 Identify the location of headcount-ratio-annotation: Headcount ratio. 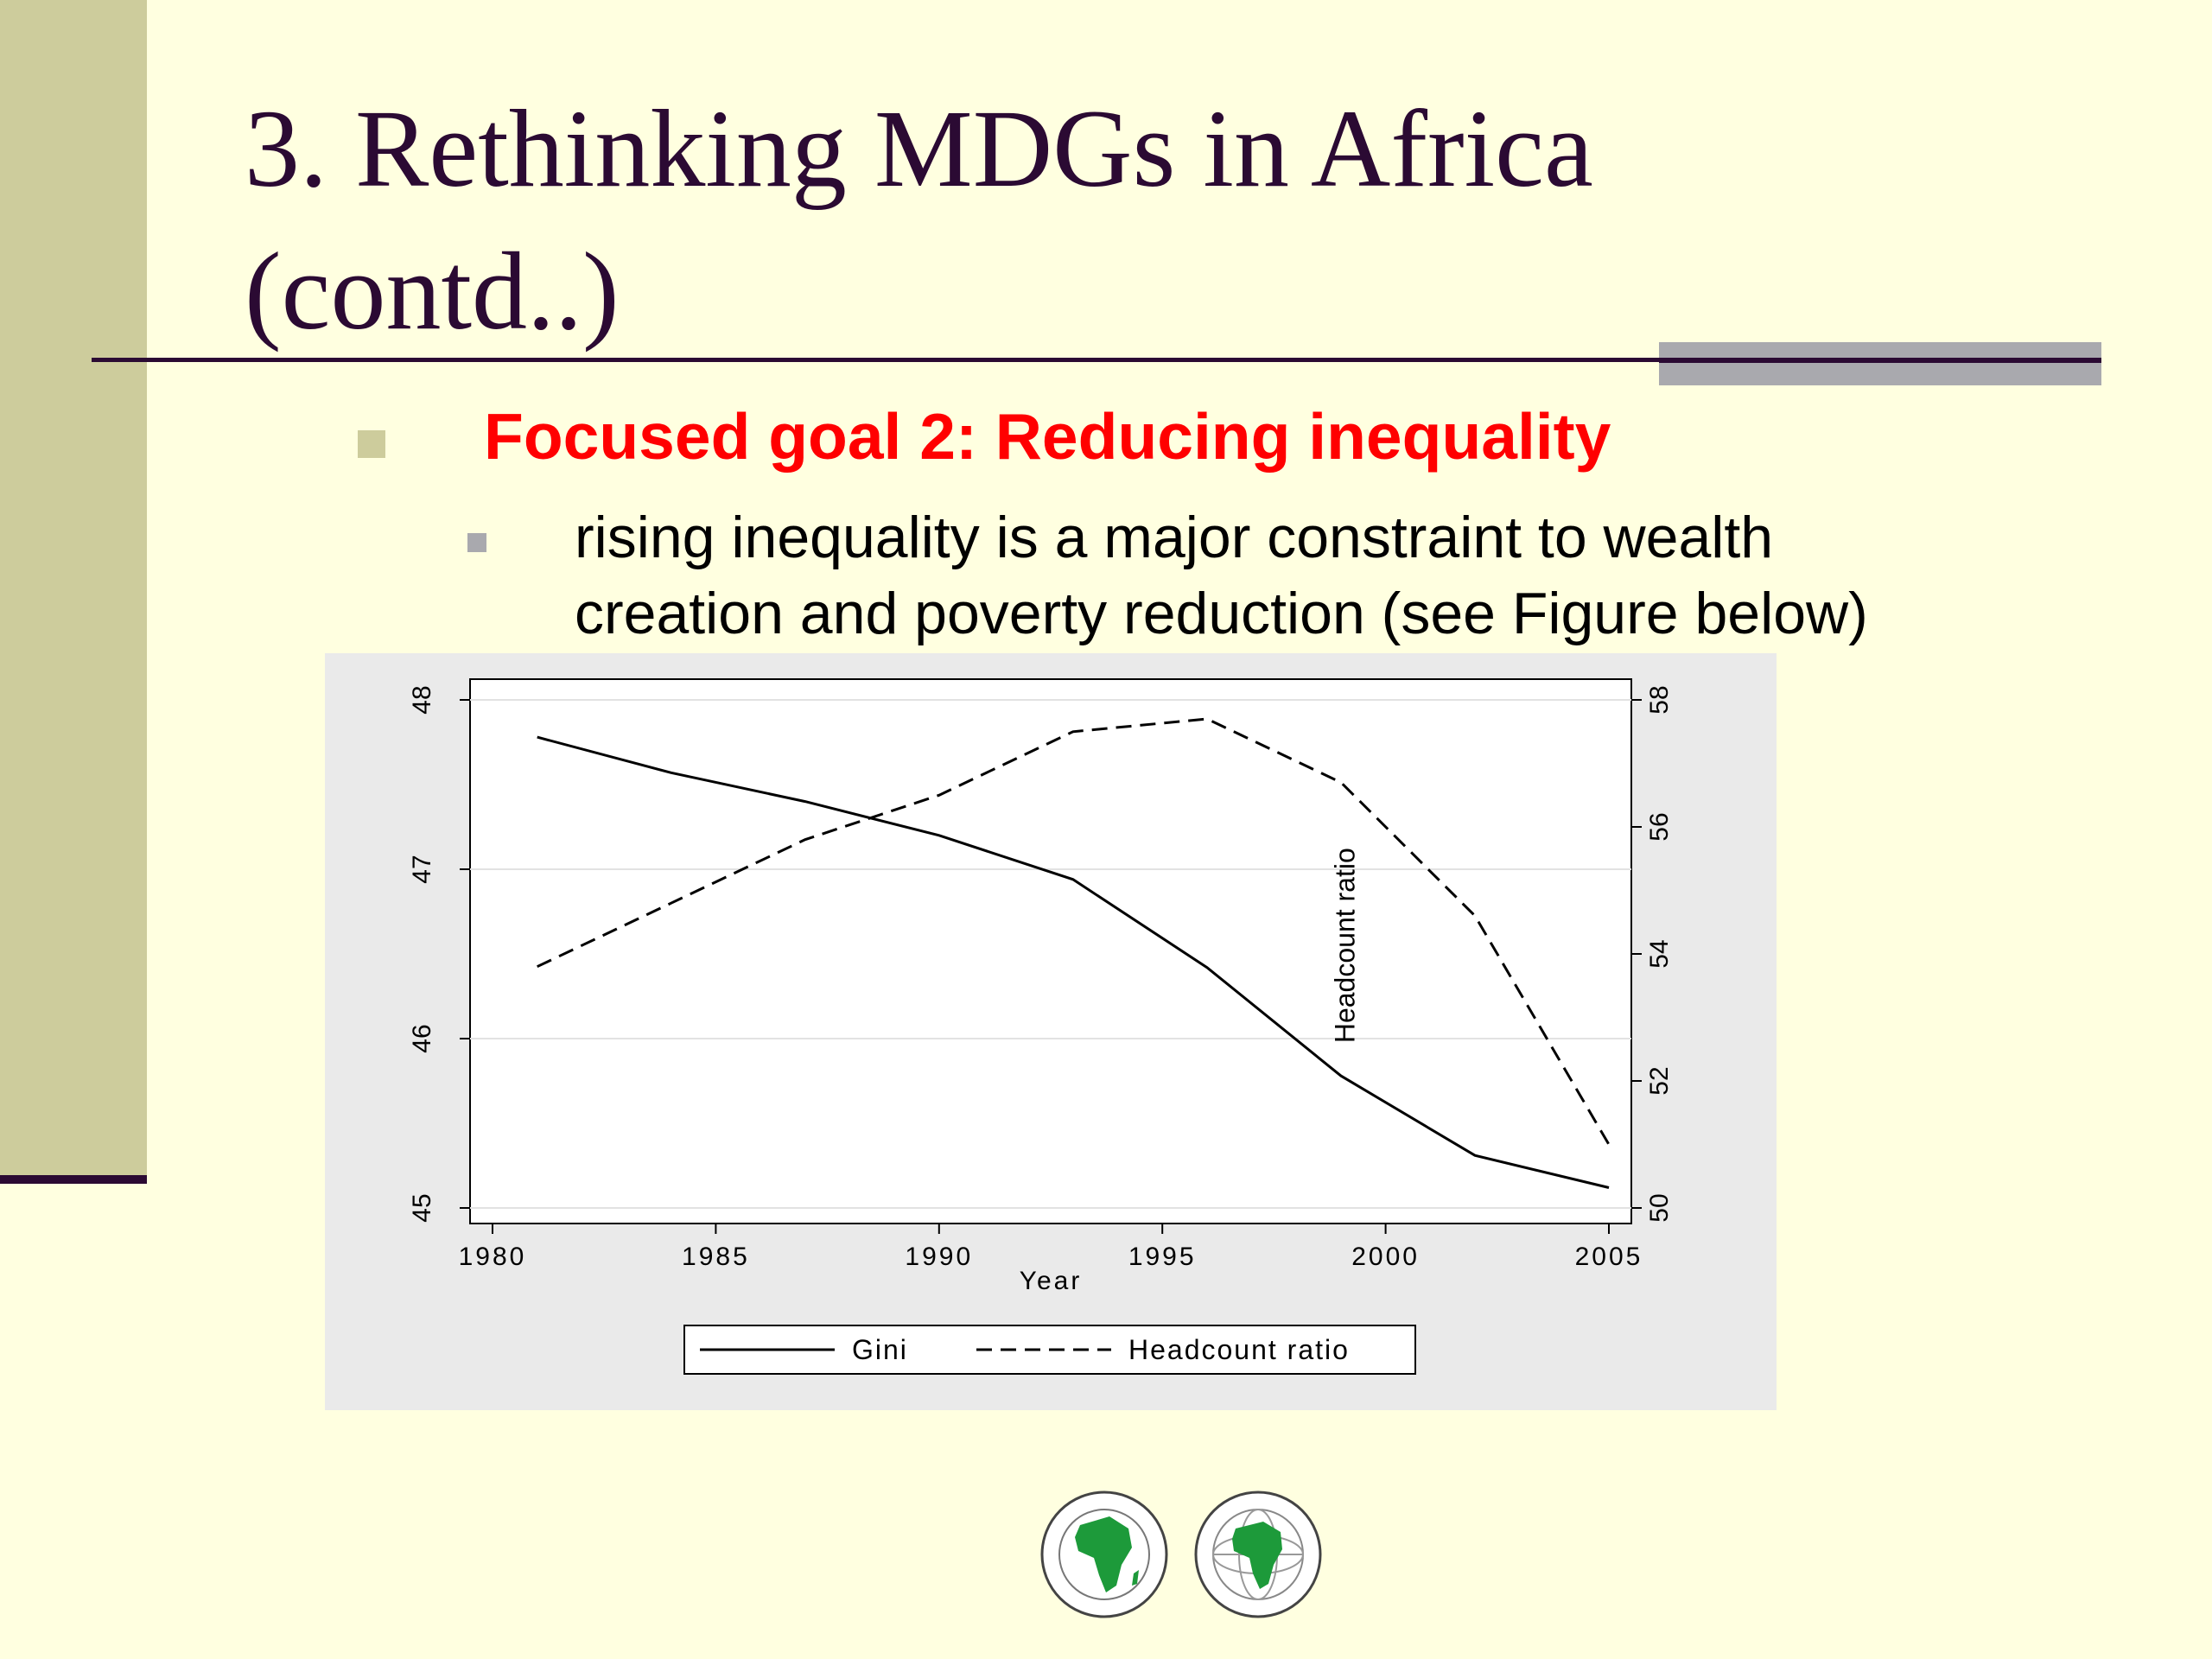
(1344, 945).